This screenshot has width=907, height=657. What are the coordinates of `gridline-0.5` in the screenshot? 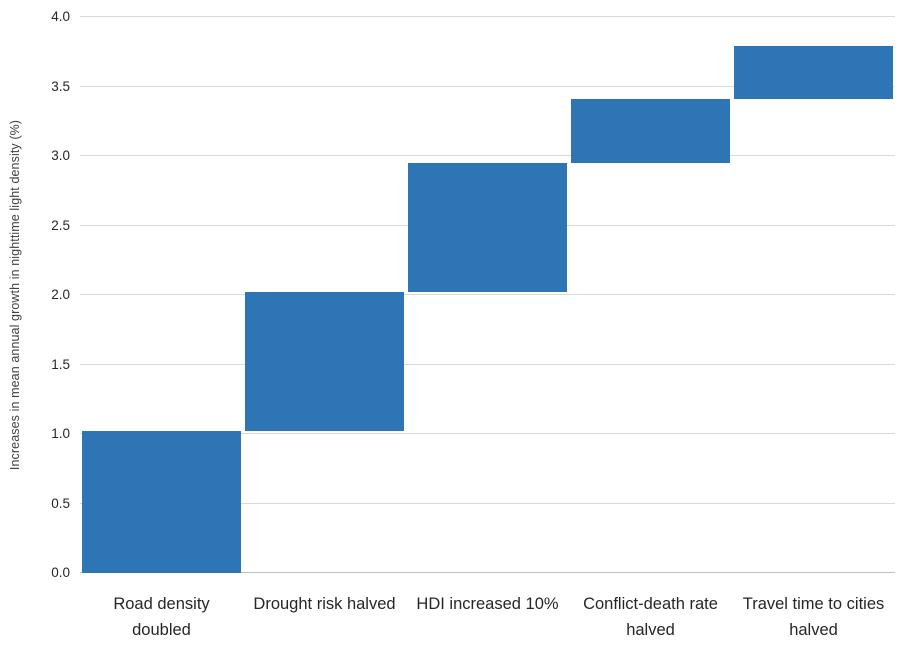 It's located at (487, 503).